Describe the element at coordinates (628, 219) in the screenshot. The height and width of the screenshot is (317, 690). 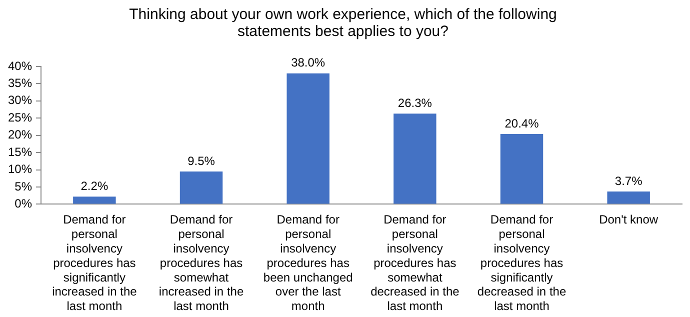
I see `x-tick-label: Don't know` at that location.